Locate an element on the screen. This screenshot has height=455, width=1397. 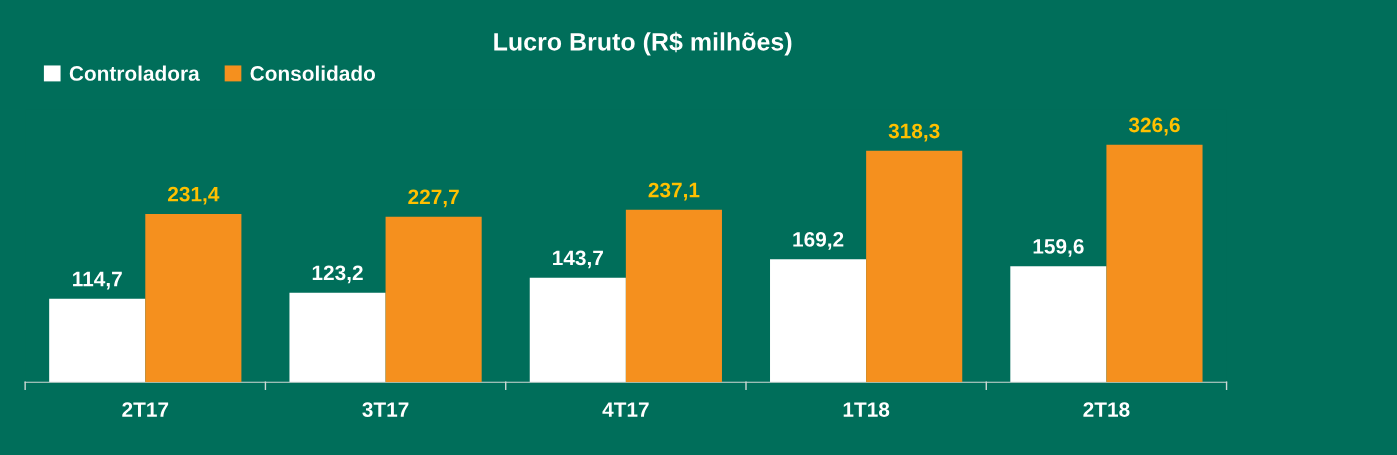
data-label: 169,2 is located at coordinates (818, 241).